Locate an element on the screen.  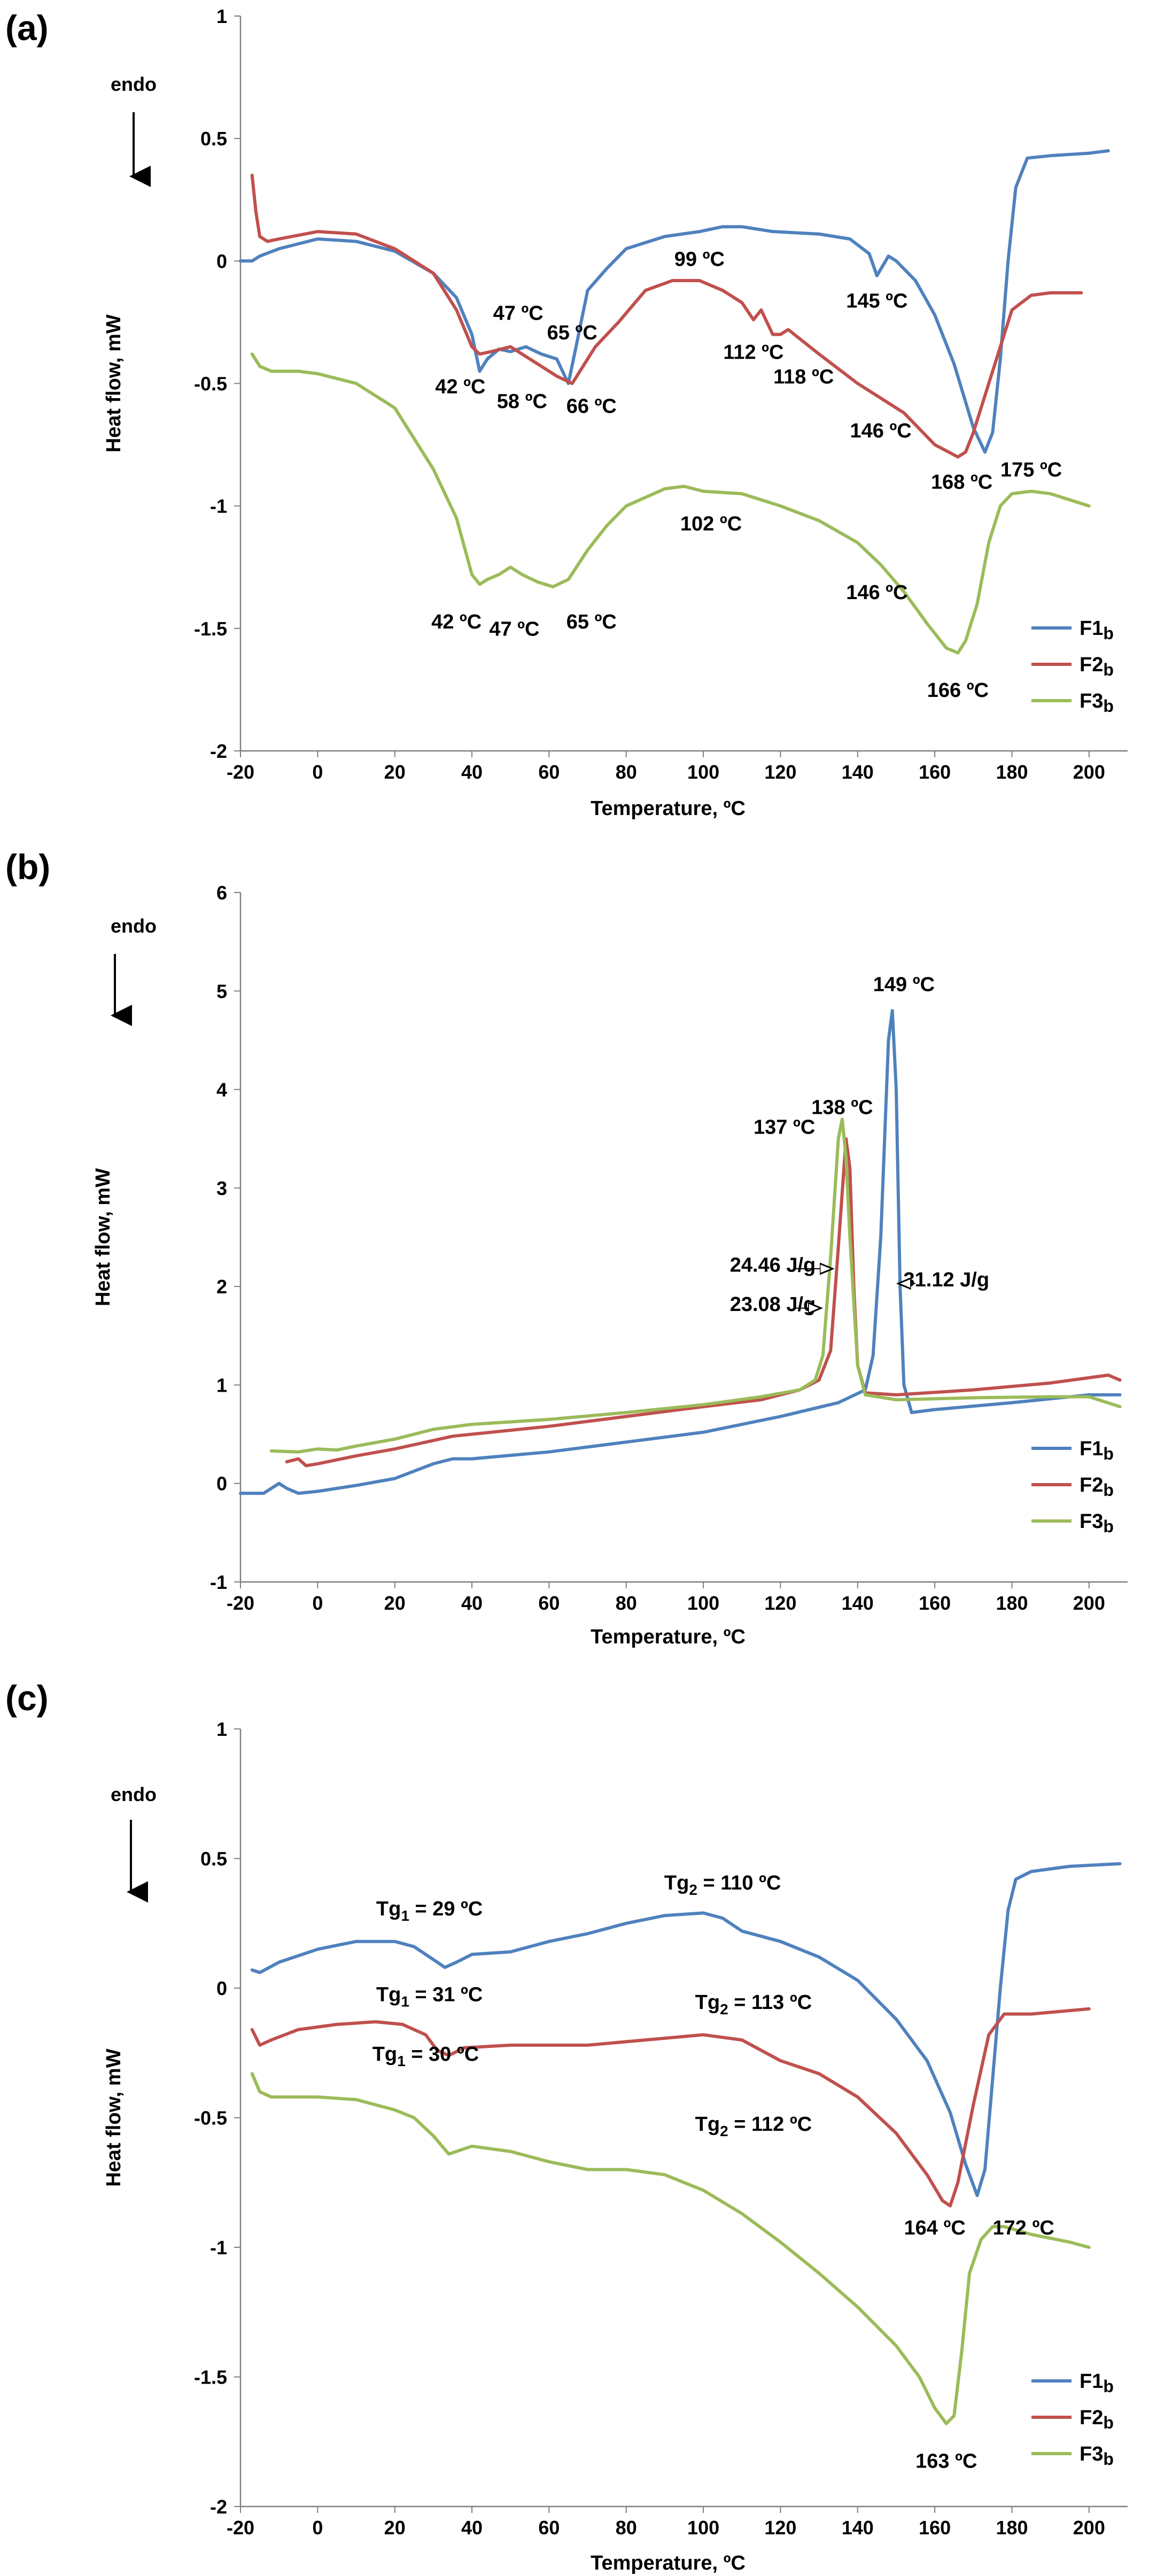
annotation-label: 168 ºC is located at coordinates (961, 482).